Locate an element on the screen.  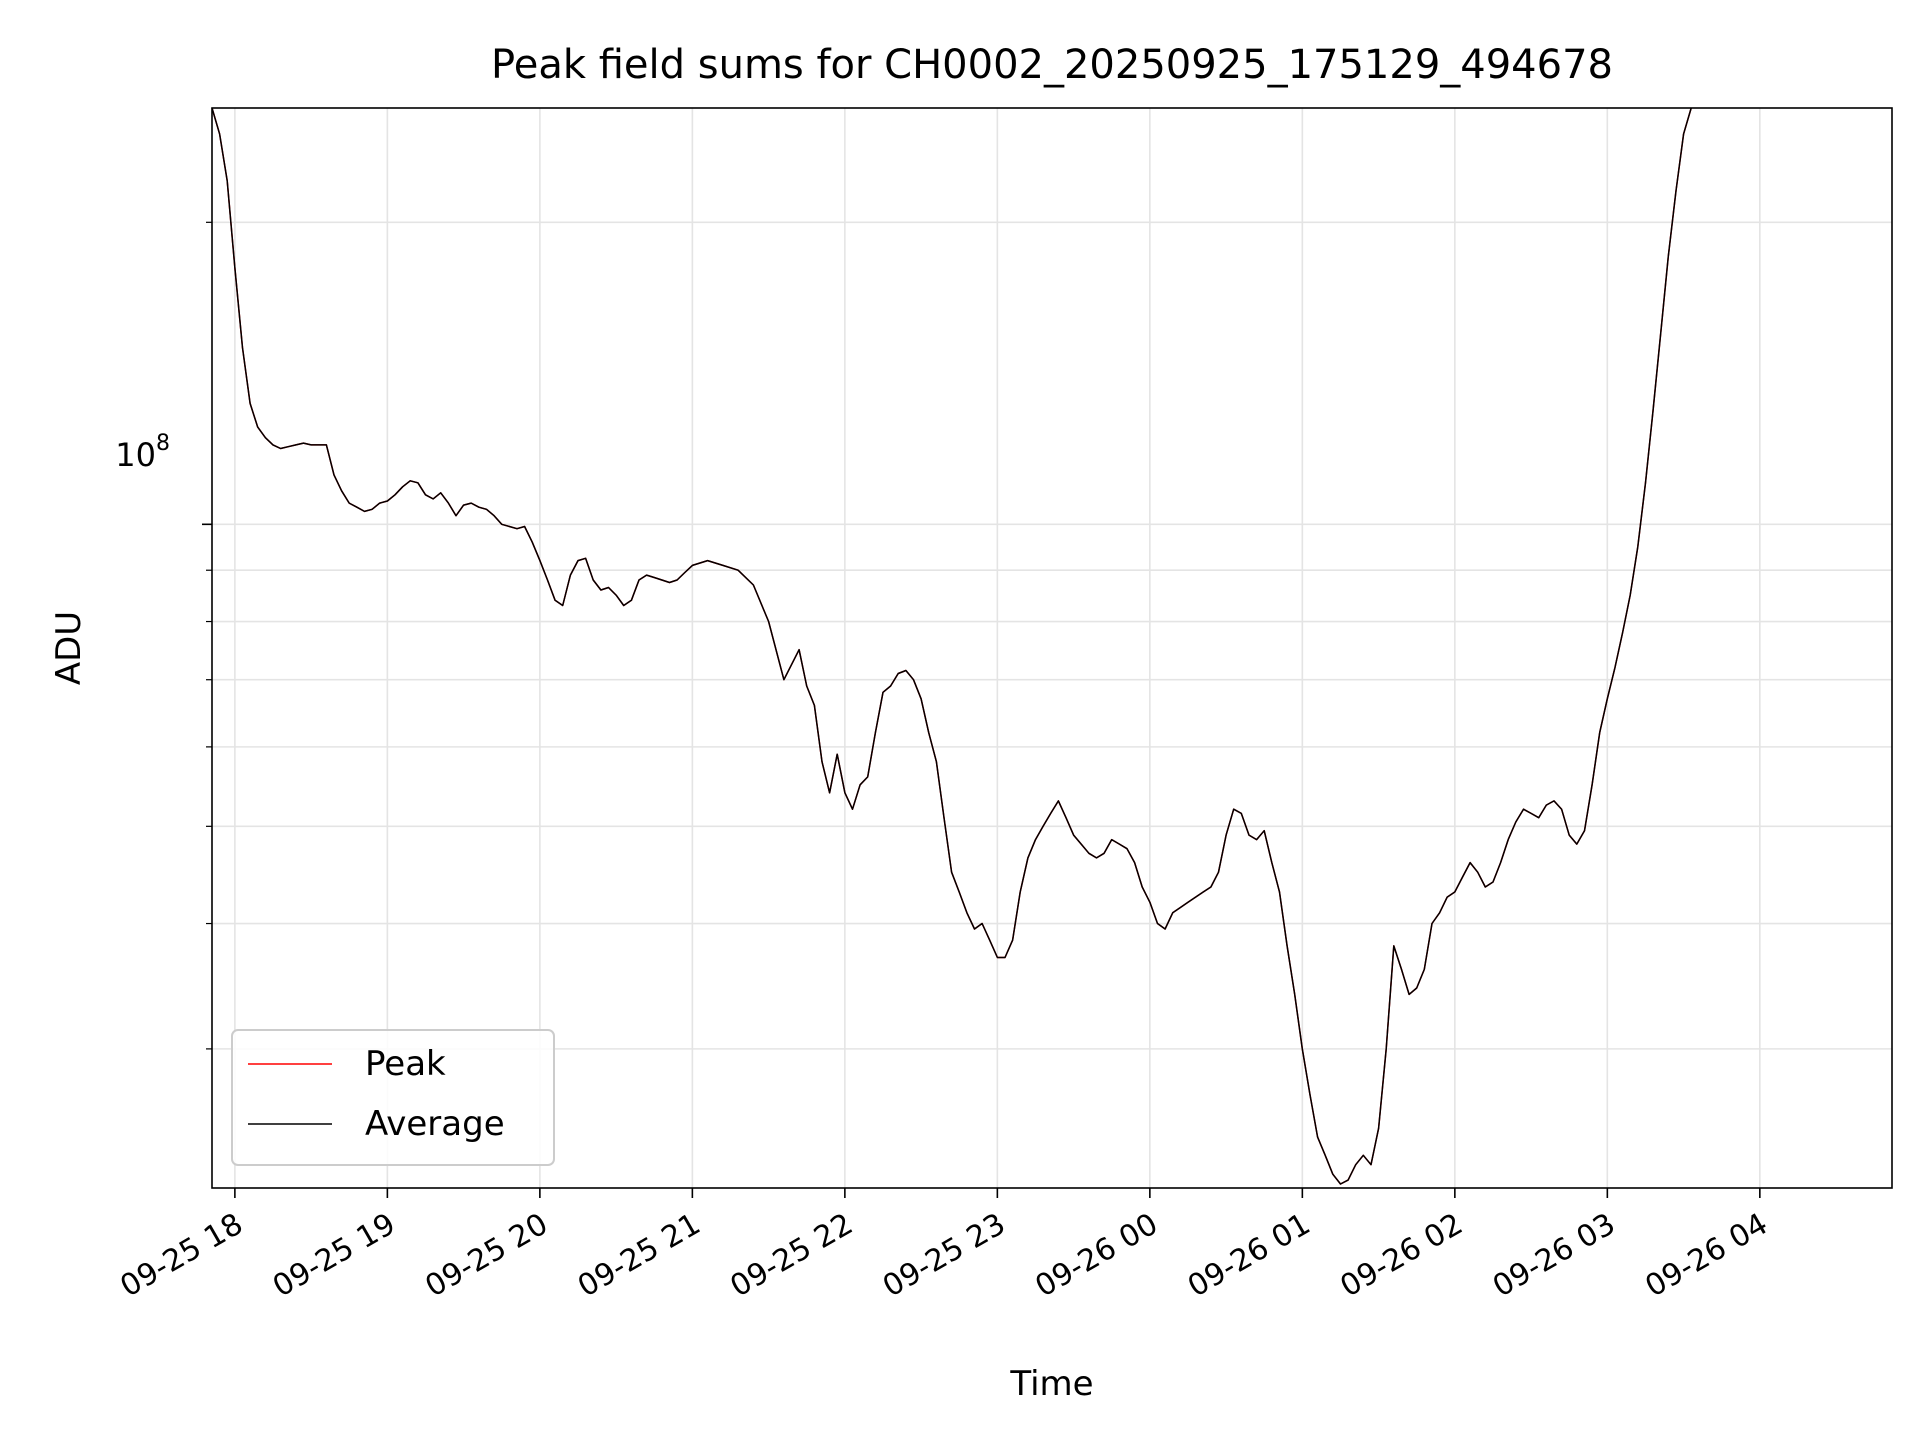
x-axis-label: Time is located at coordinates (1051, 1384).